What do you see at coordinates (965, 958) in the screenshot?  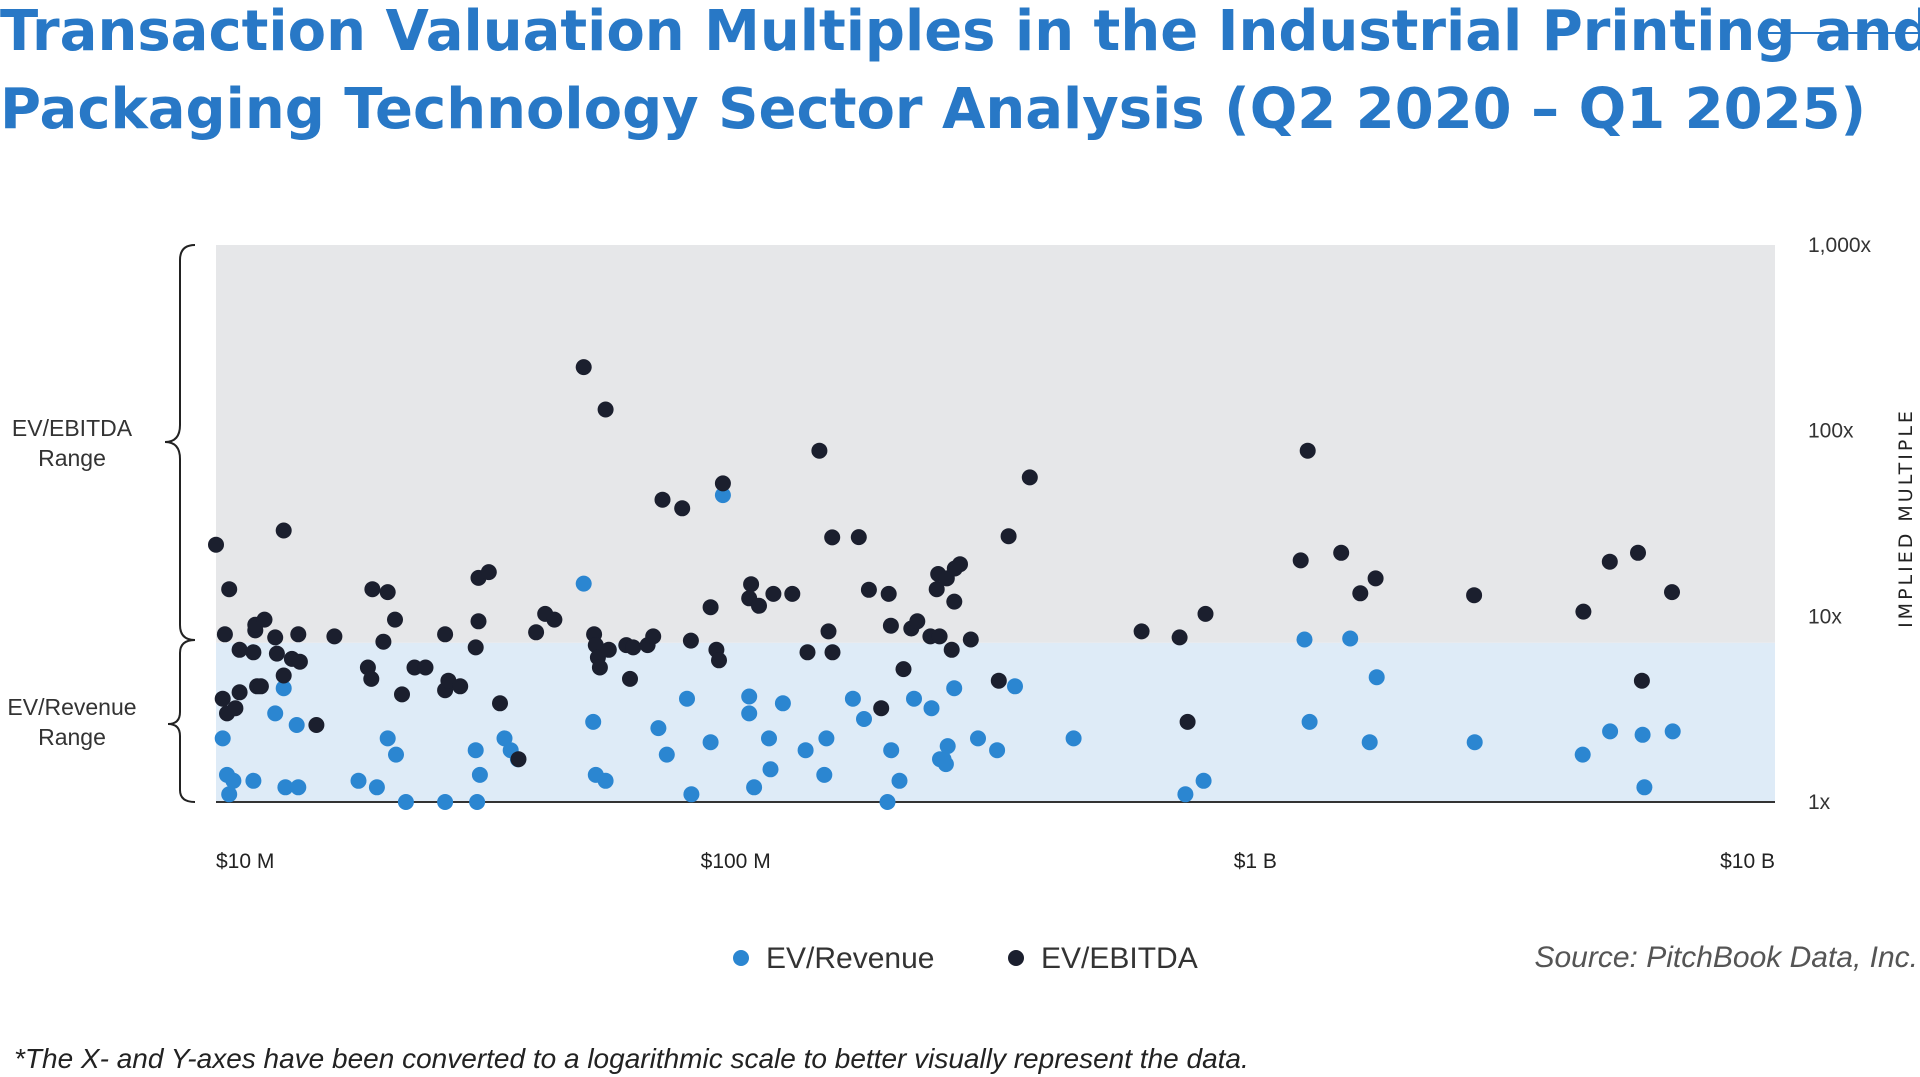 I see `legend: EV/Revenue EV/EBITDA` at bounding box center [965, 958].